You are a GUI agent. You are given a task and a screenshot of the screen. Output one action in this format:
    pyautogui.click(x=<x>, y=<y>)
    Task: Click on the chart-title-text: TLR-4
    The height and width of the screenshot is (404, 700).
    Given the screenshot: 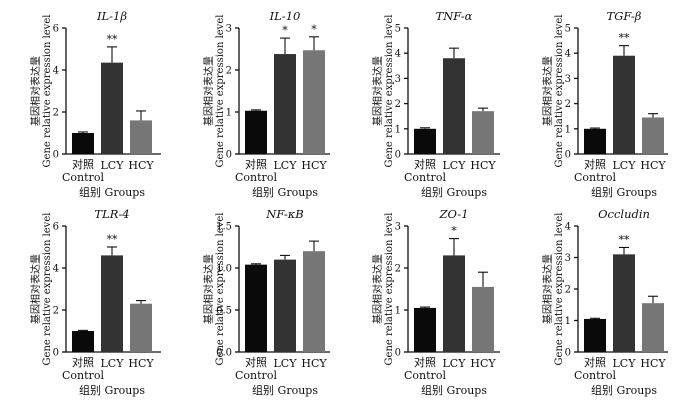 What is the action you would take?
    pyautogui.click(x=111, y=214)
    